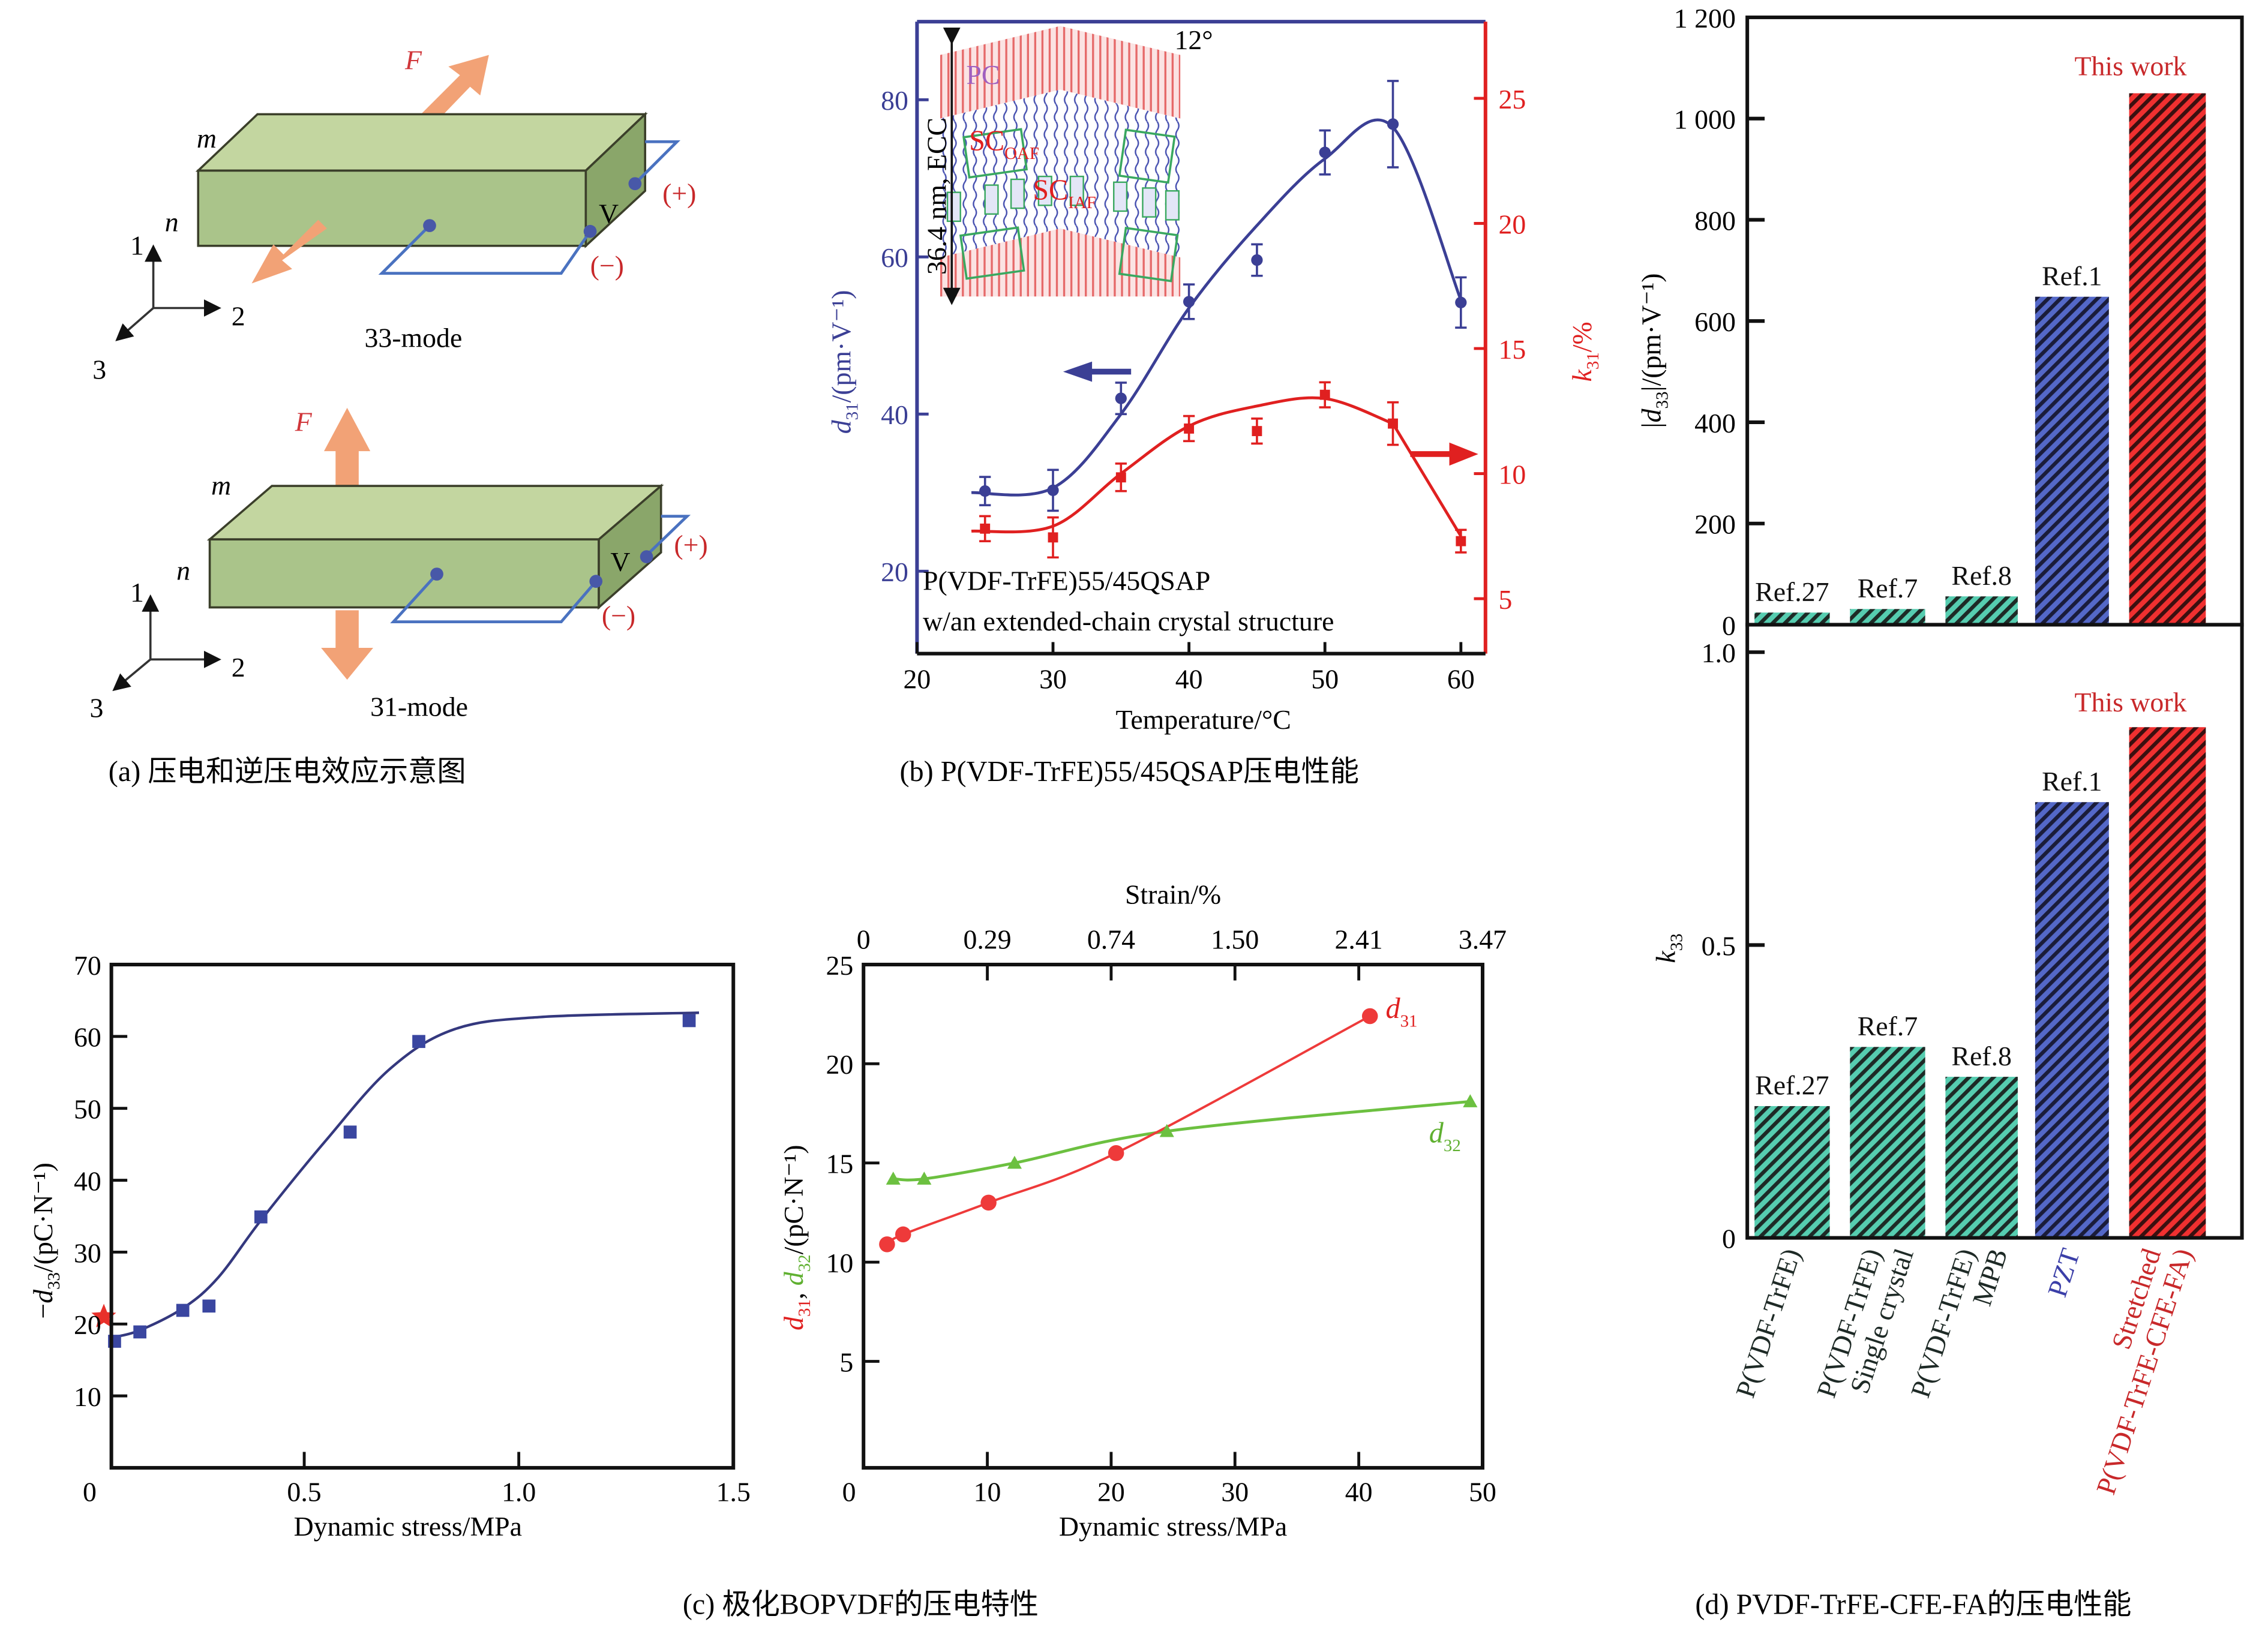  I want to click on panel-a: F m n V (+) (−) 1 2 3 33-mode, so click(398, 417).